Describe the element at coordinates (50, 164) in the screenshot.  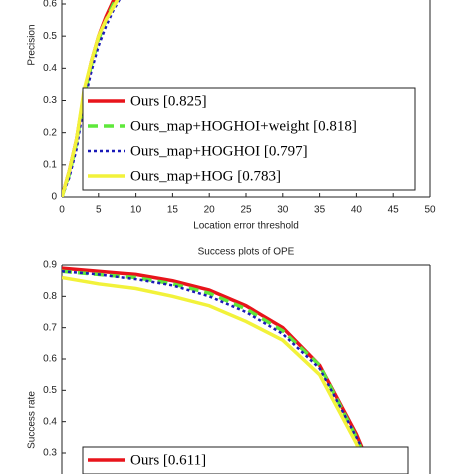
I see `y-tick-label: 0.1` at that location.